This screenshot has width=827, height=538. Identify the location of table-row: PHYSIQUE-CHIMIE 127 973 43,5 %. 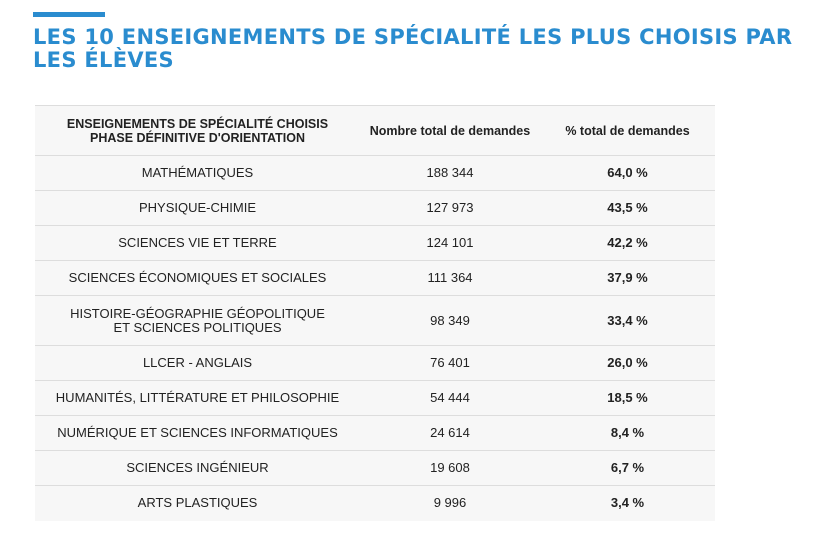
(375, 208).